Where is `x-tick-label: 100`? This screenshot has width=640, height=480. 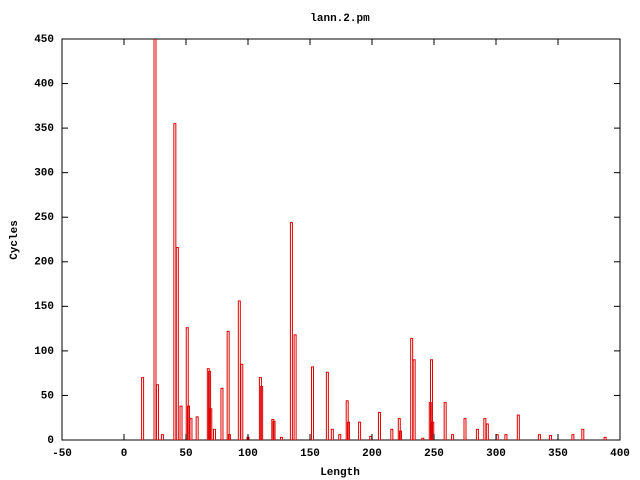
x-tick-label: 100 is located at coordinates (248, 454).